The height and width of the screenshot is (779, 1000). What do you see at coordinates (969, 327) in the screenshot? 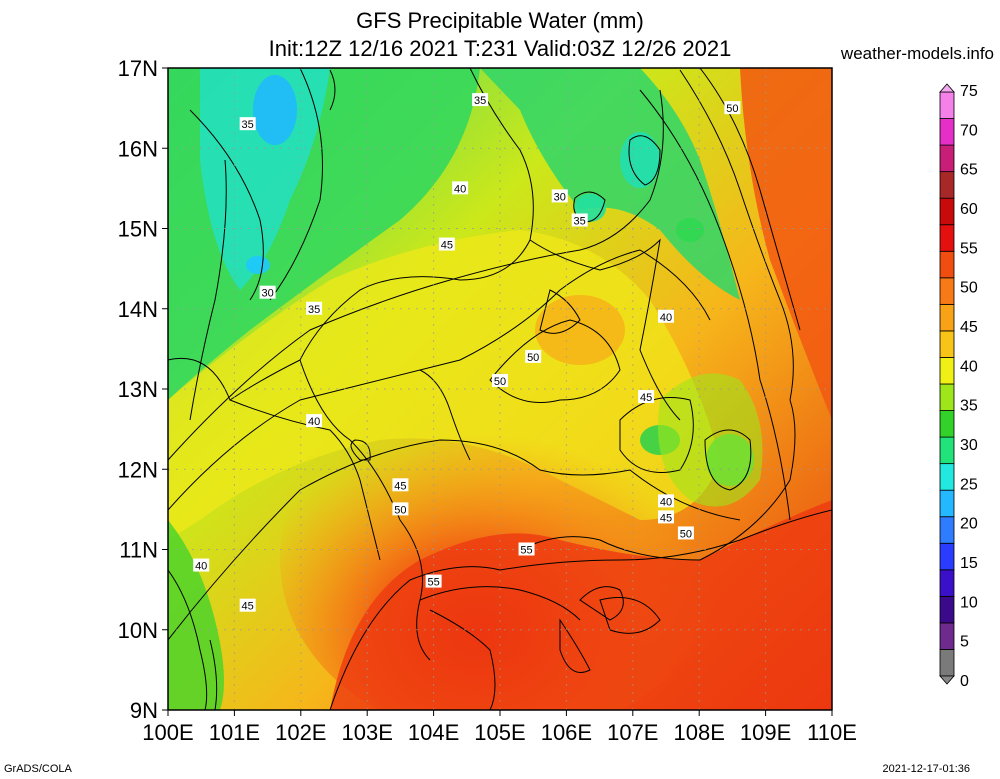
I see `colorbar-label: 45` at bounding box center [969, 327].